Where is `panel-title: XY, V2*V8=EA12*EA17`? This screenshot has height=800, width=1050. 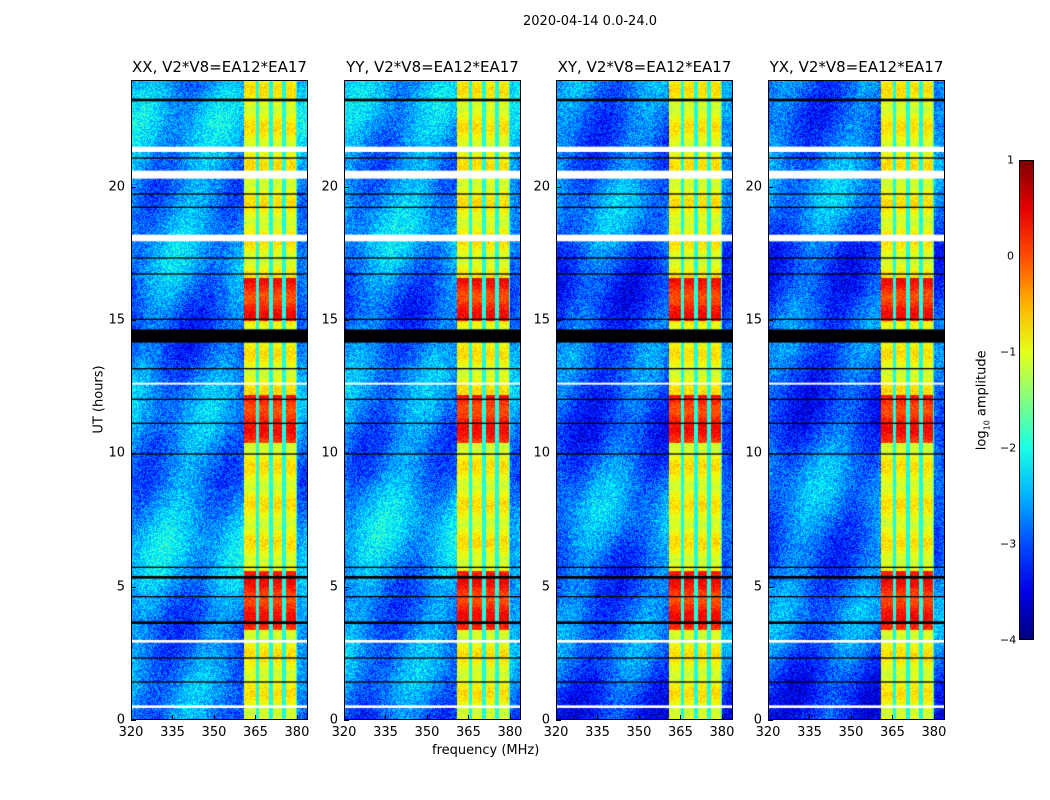 panel-title: XY, V2*V8=EA12*EA17 is located at coordinates (644, 67).